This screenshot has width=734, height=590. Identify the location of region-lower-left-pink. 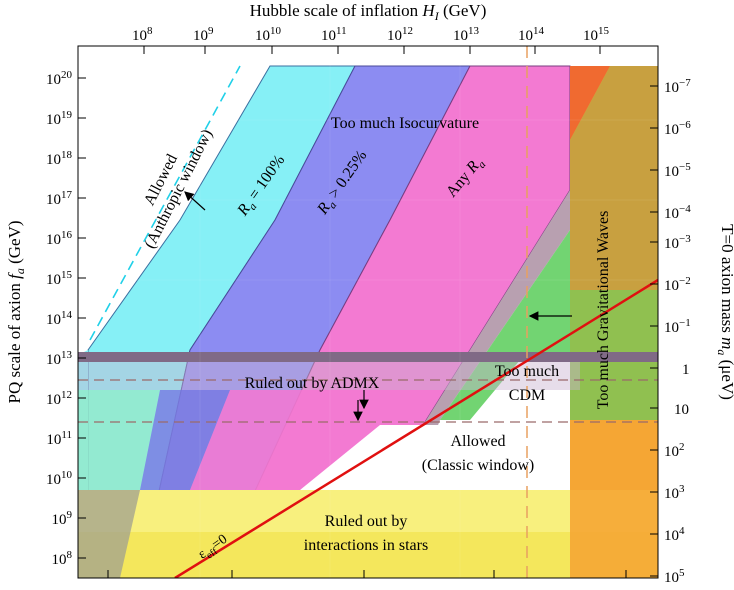
(285, 440).